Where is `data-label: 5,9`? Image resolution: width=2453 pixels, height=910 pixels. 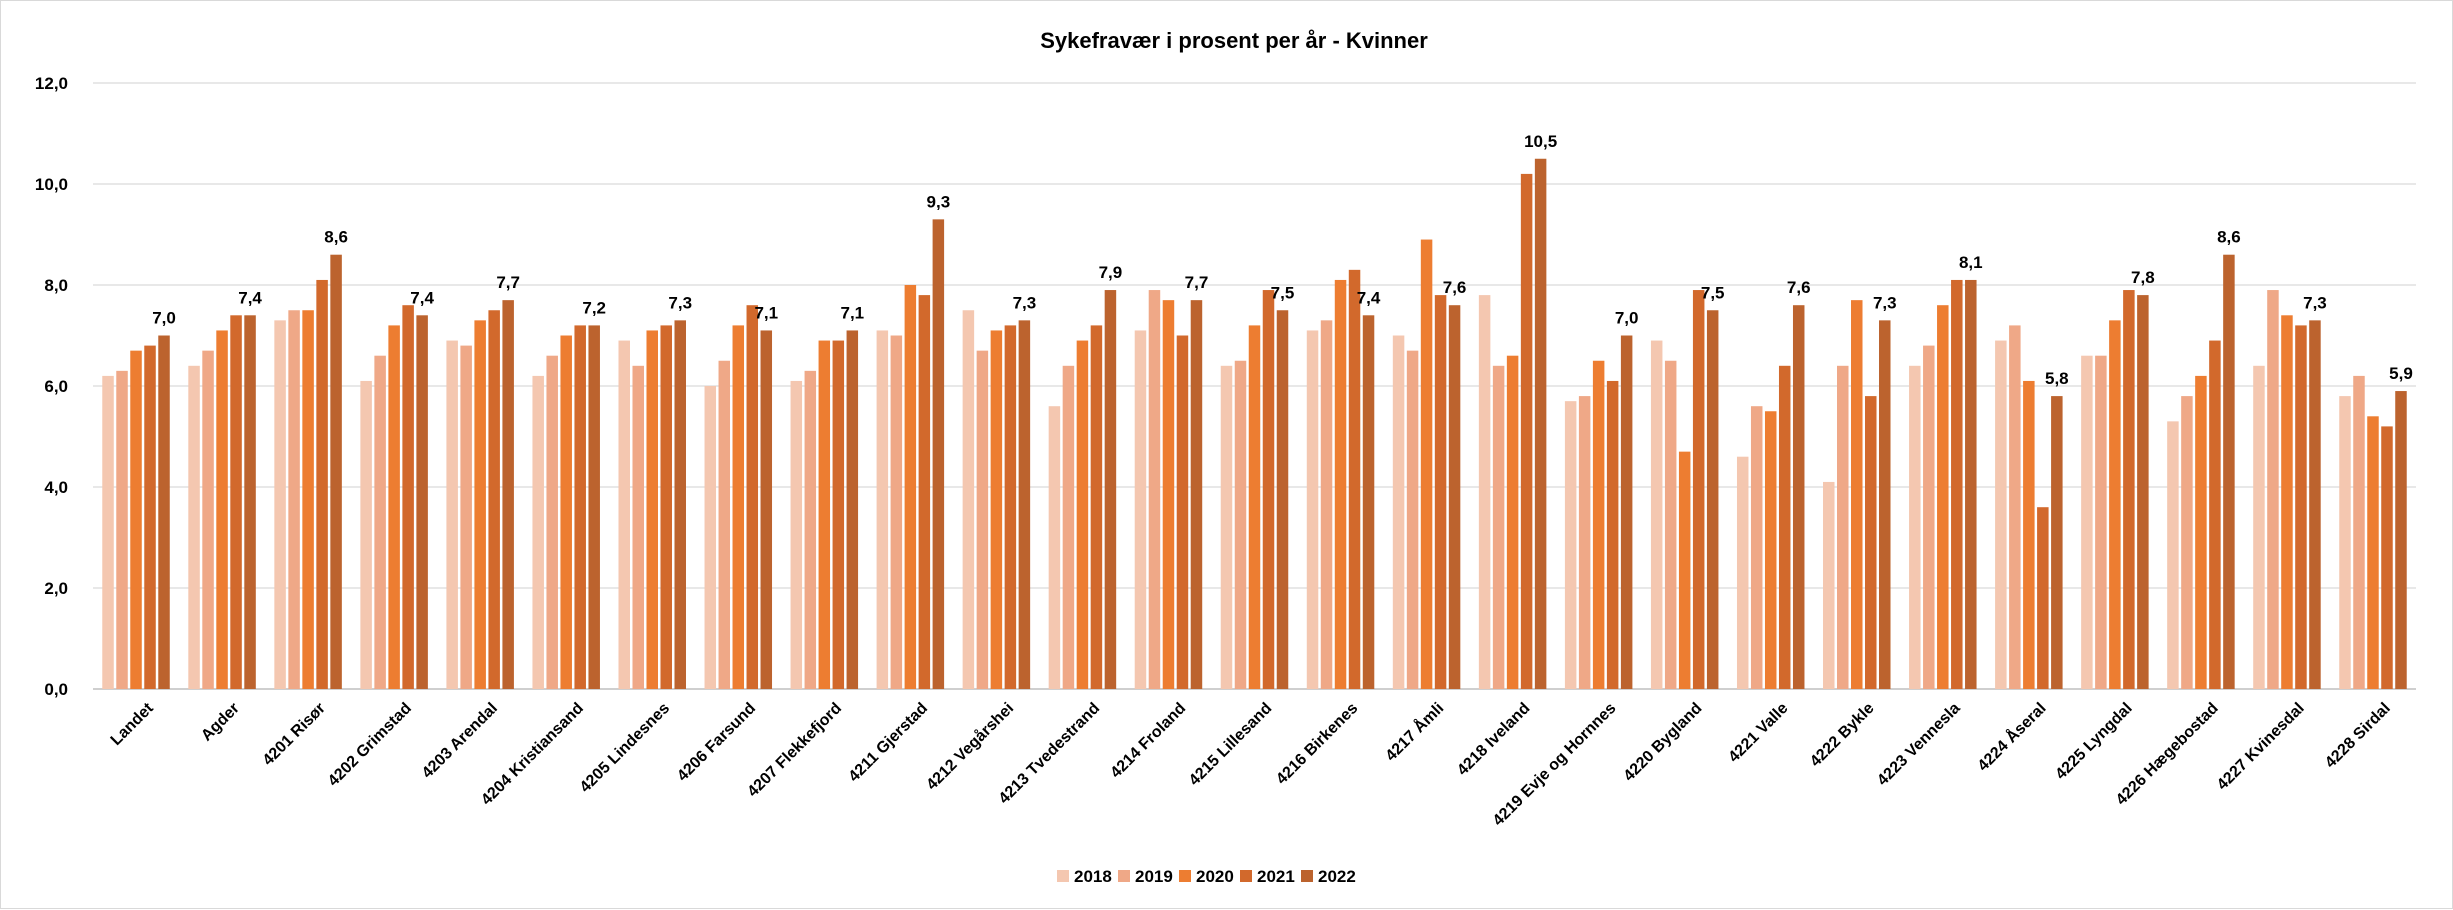 data-label: 5,9 is located at coordinates (2401, 373).